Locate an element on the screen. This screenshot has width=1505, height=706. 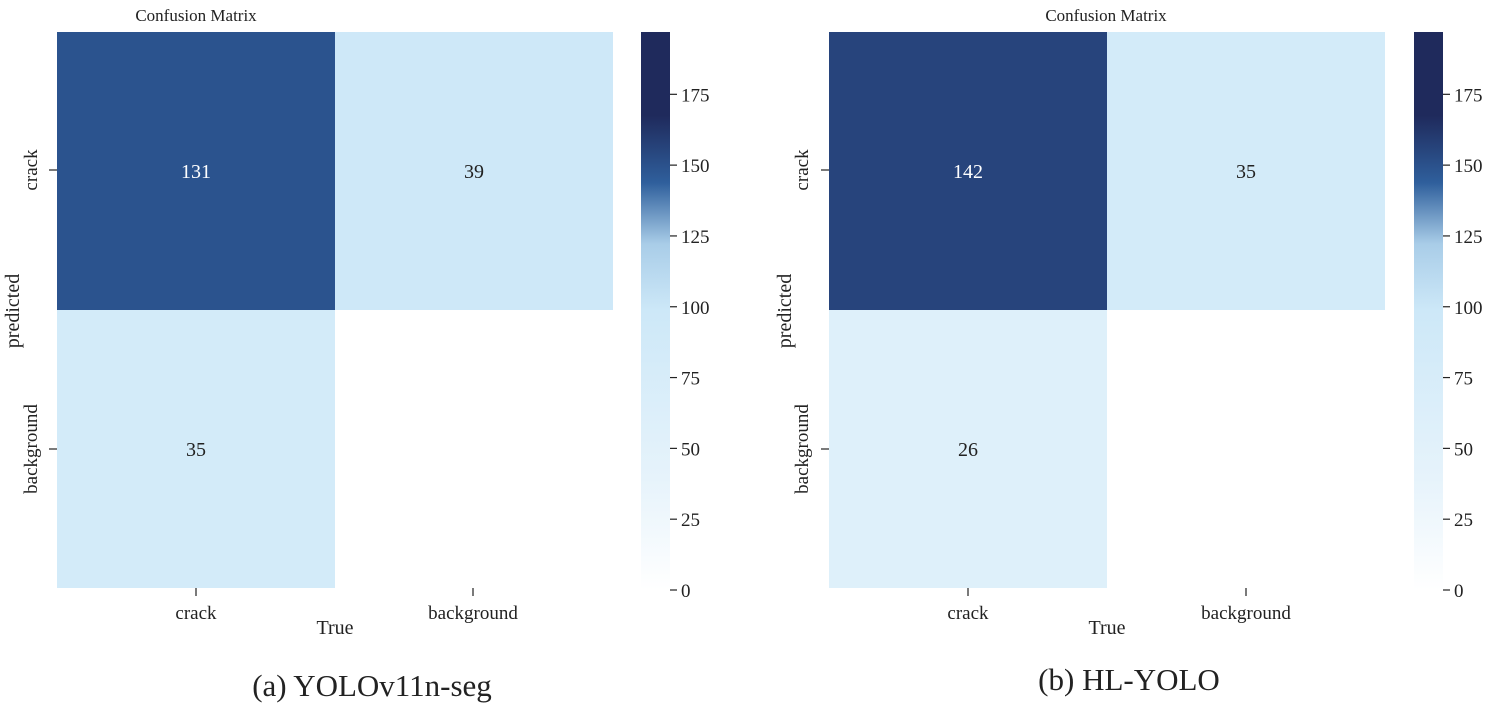
cell-value-label: 26 is located at coordinates (968, 450).